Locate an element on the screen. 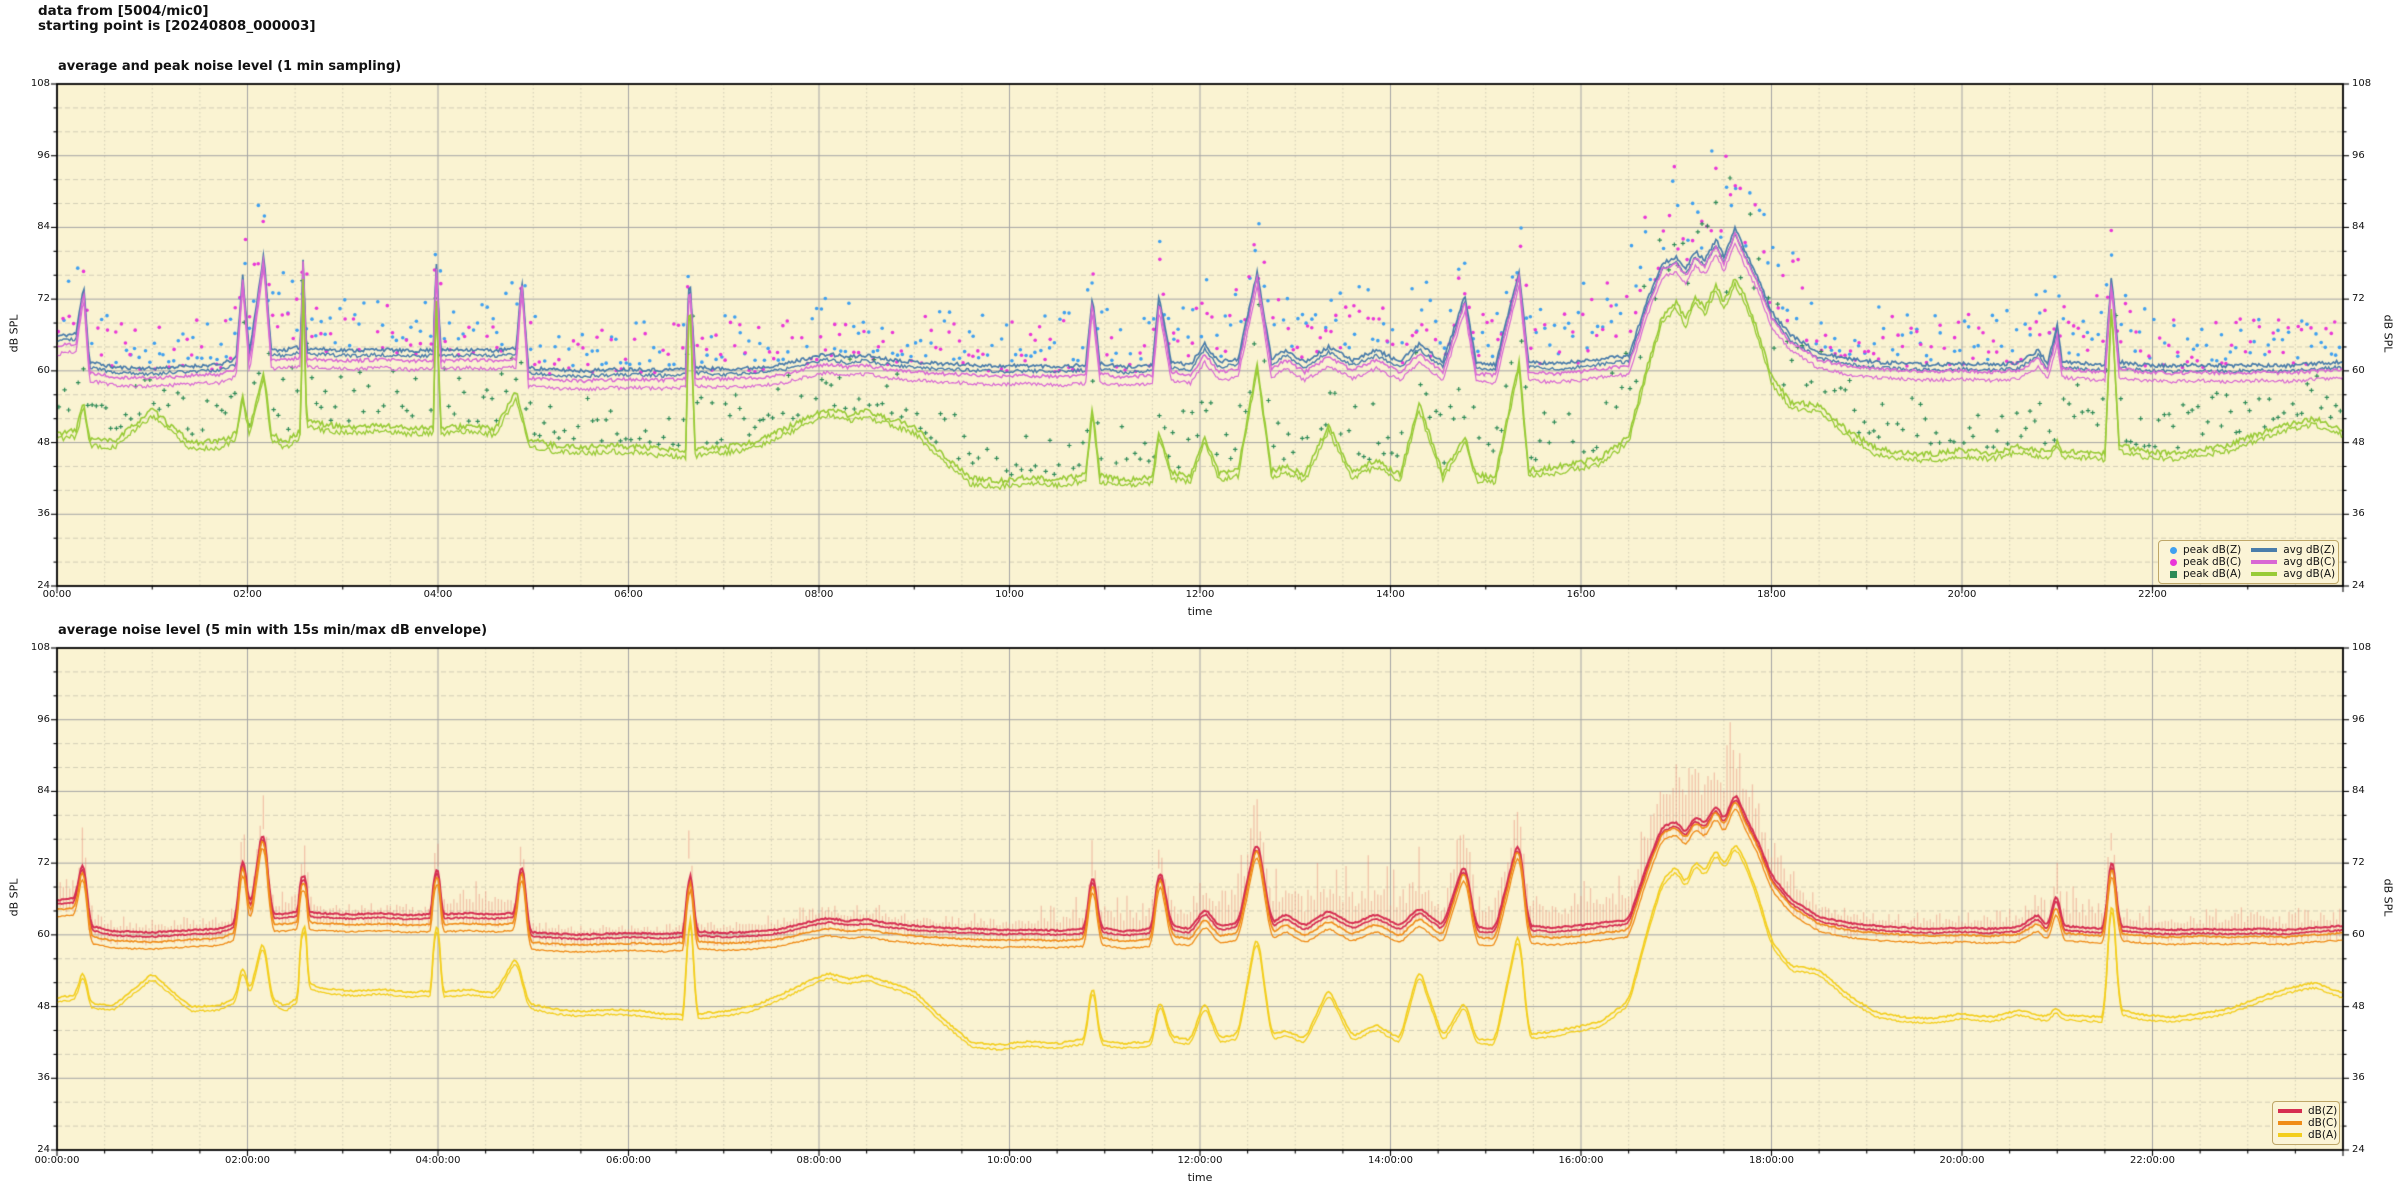 Image resolution: width=2400 pixels, height=1200 pixels. x-tick-label: 06:00:00 is located at coordinates (628, 1160).